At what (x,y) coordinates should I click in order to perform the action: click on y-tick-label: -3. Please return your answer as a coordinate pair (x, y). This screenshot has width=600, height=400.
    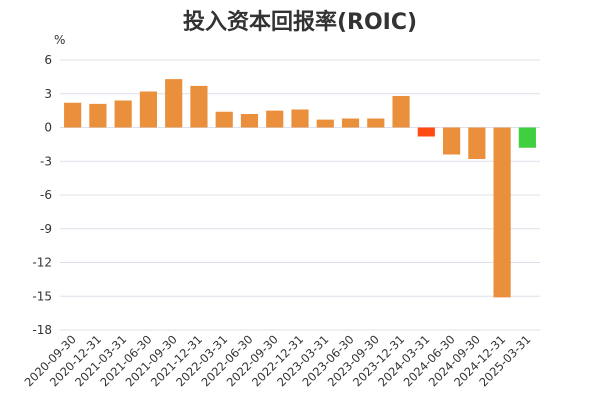
    Looking at the image, I should click on (46, 161).